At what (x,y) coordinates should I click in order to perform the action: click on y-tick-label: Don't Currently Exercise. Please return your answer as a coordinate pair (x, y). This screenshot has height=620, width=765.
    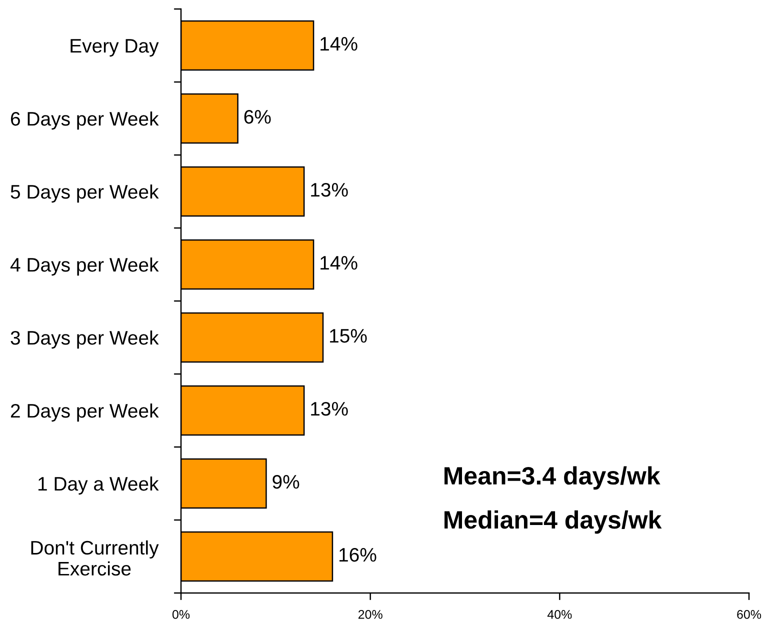
    Looking at the image, I should click on (95, 558).